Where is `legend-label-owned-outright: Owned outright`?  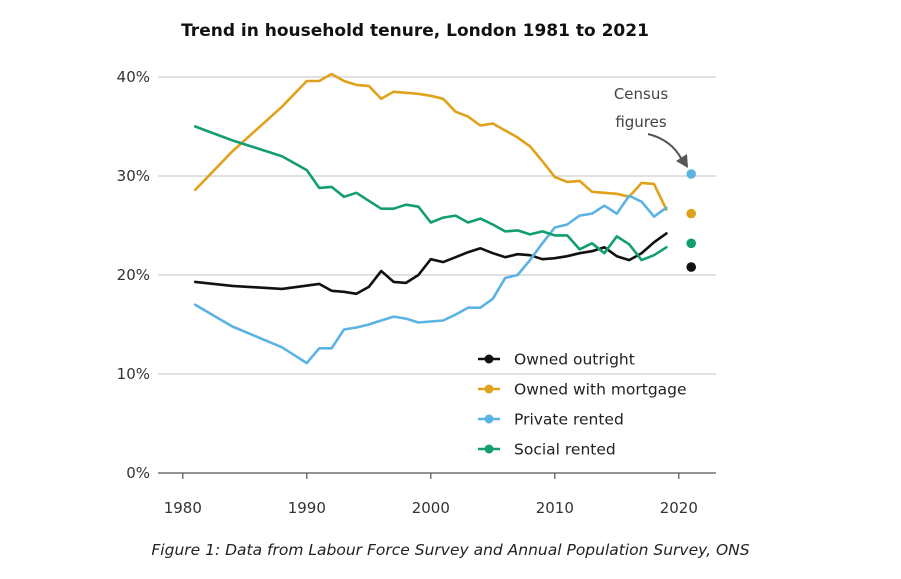
legend-label-owned-outright: Owned outright is located at coordinates (574, 360).